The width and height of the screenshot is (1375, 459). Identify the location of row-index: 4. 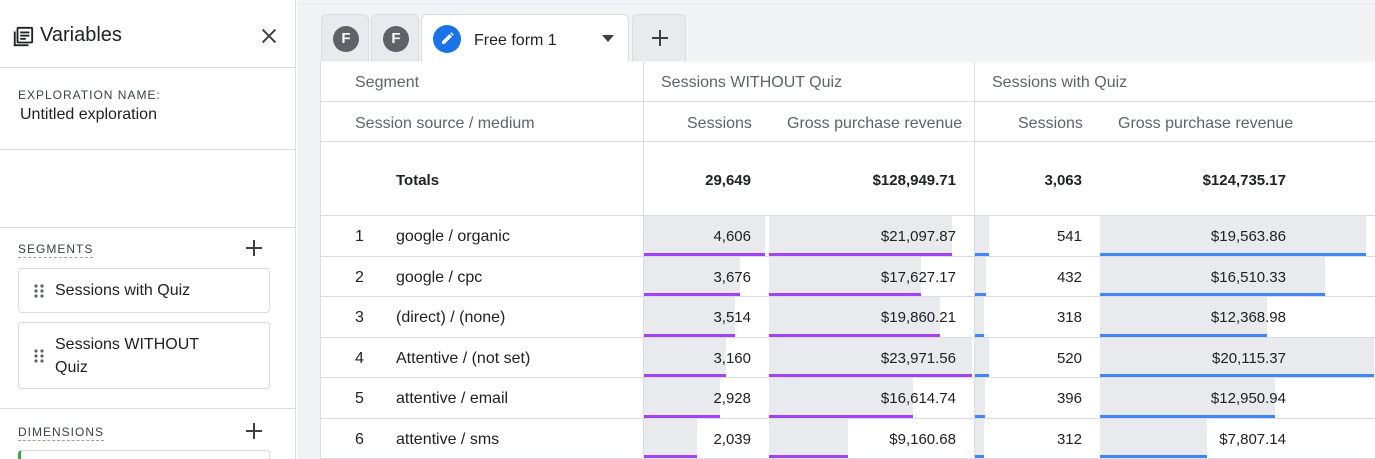
(359, 358).